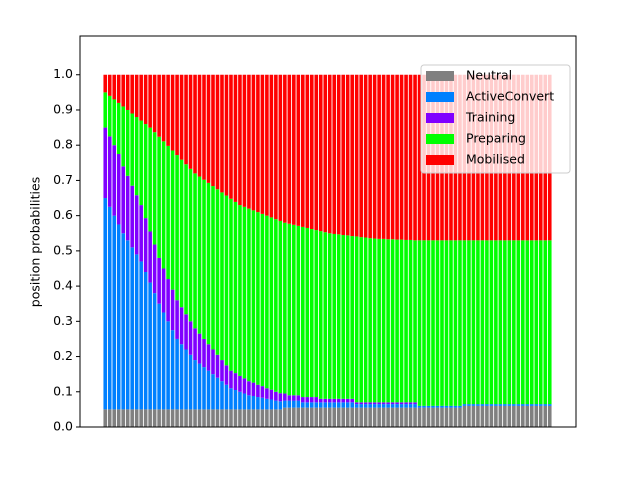  Describe the element at coordinates (63, 73) in the screenshot. I see `y-tick-label: 1.0` at that location.